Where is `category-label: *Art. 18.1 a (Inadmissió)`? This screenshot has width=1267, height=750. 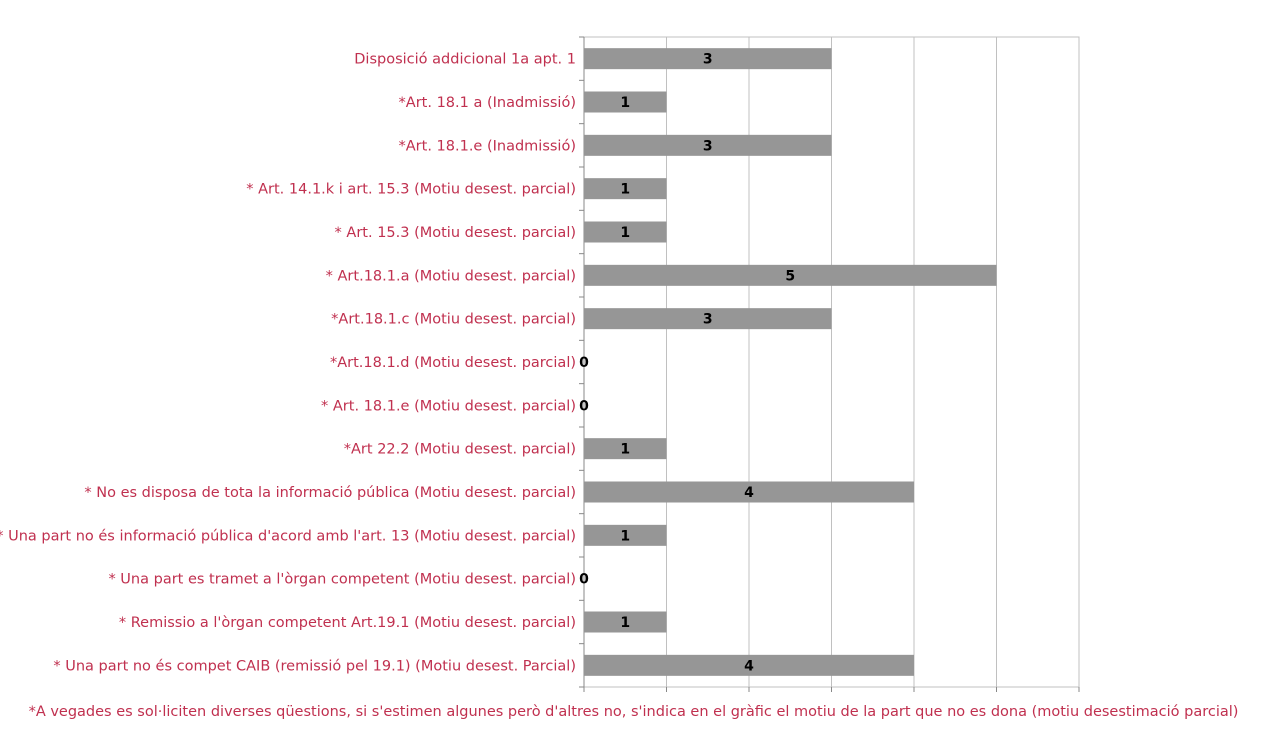 category-label: *Art. 18.1 a (Inadmissió) is located at coordinates (487, 103).